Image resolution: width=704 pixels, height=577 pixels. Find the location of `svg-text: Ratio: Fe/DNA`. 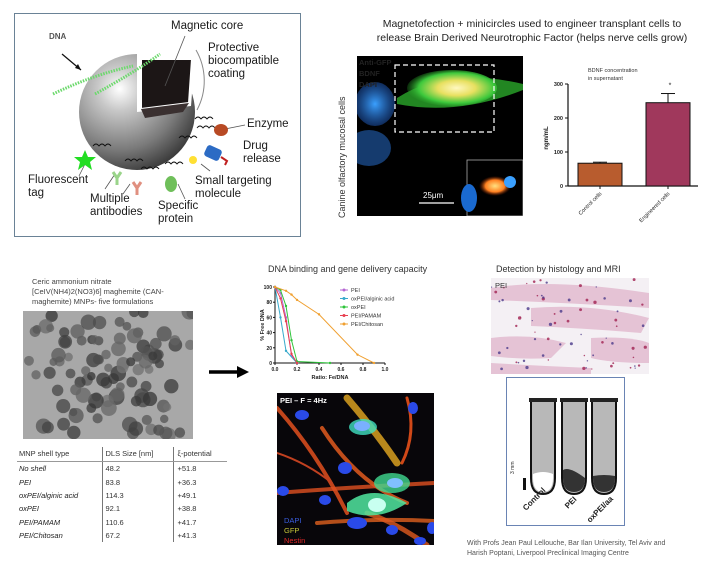

svg-text: Ratio: Fe/DNA is located at coordinates (330, 377).